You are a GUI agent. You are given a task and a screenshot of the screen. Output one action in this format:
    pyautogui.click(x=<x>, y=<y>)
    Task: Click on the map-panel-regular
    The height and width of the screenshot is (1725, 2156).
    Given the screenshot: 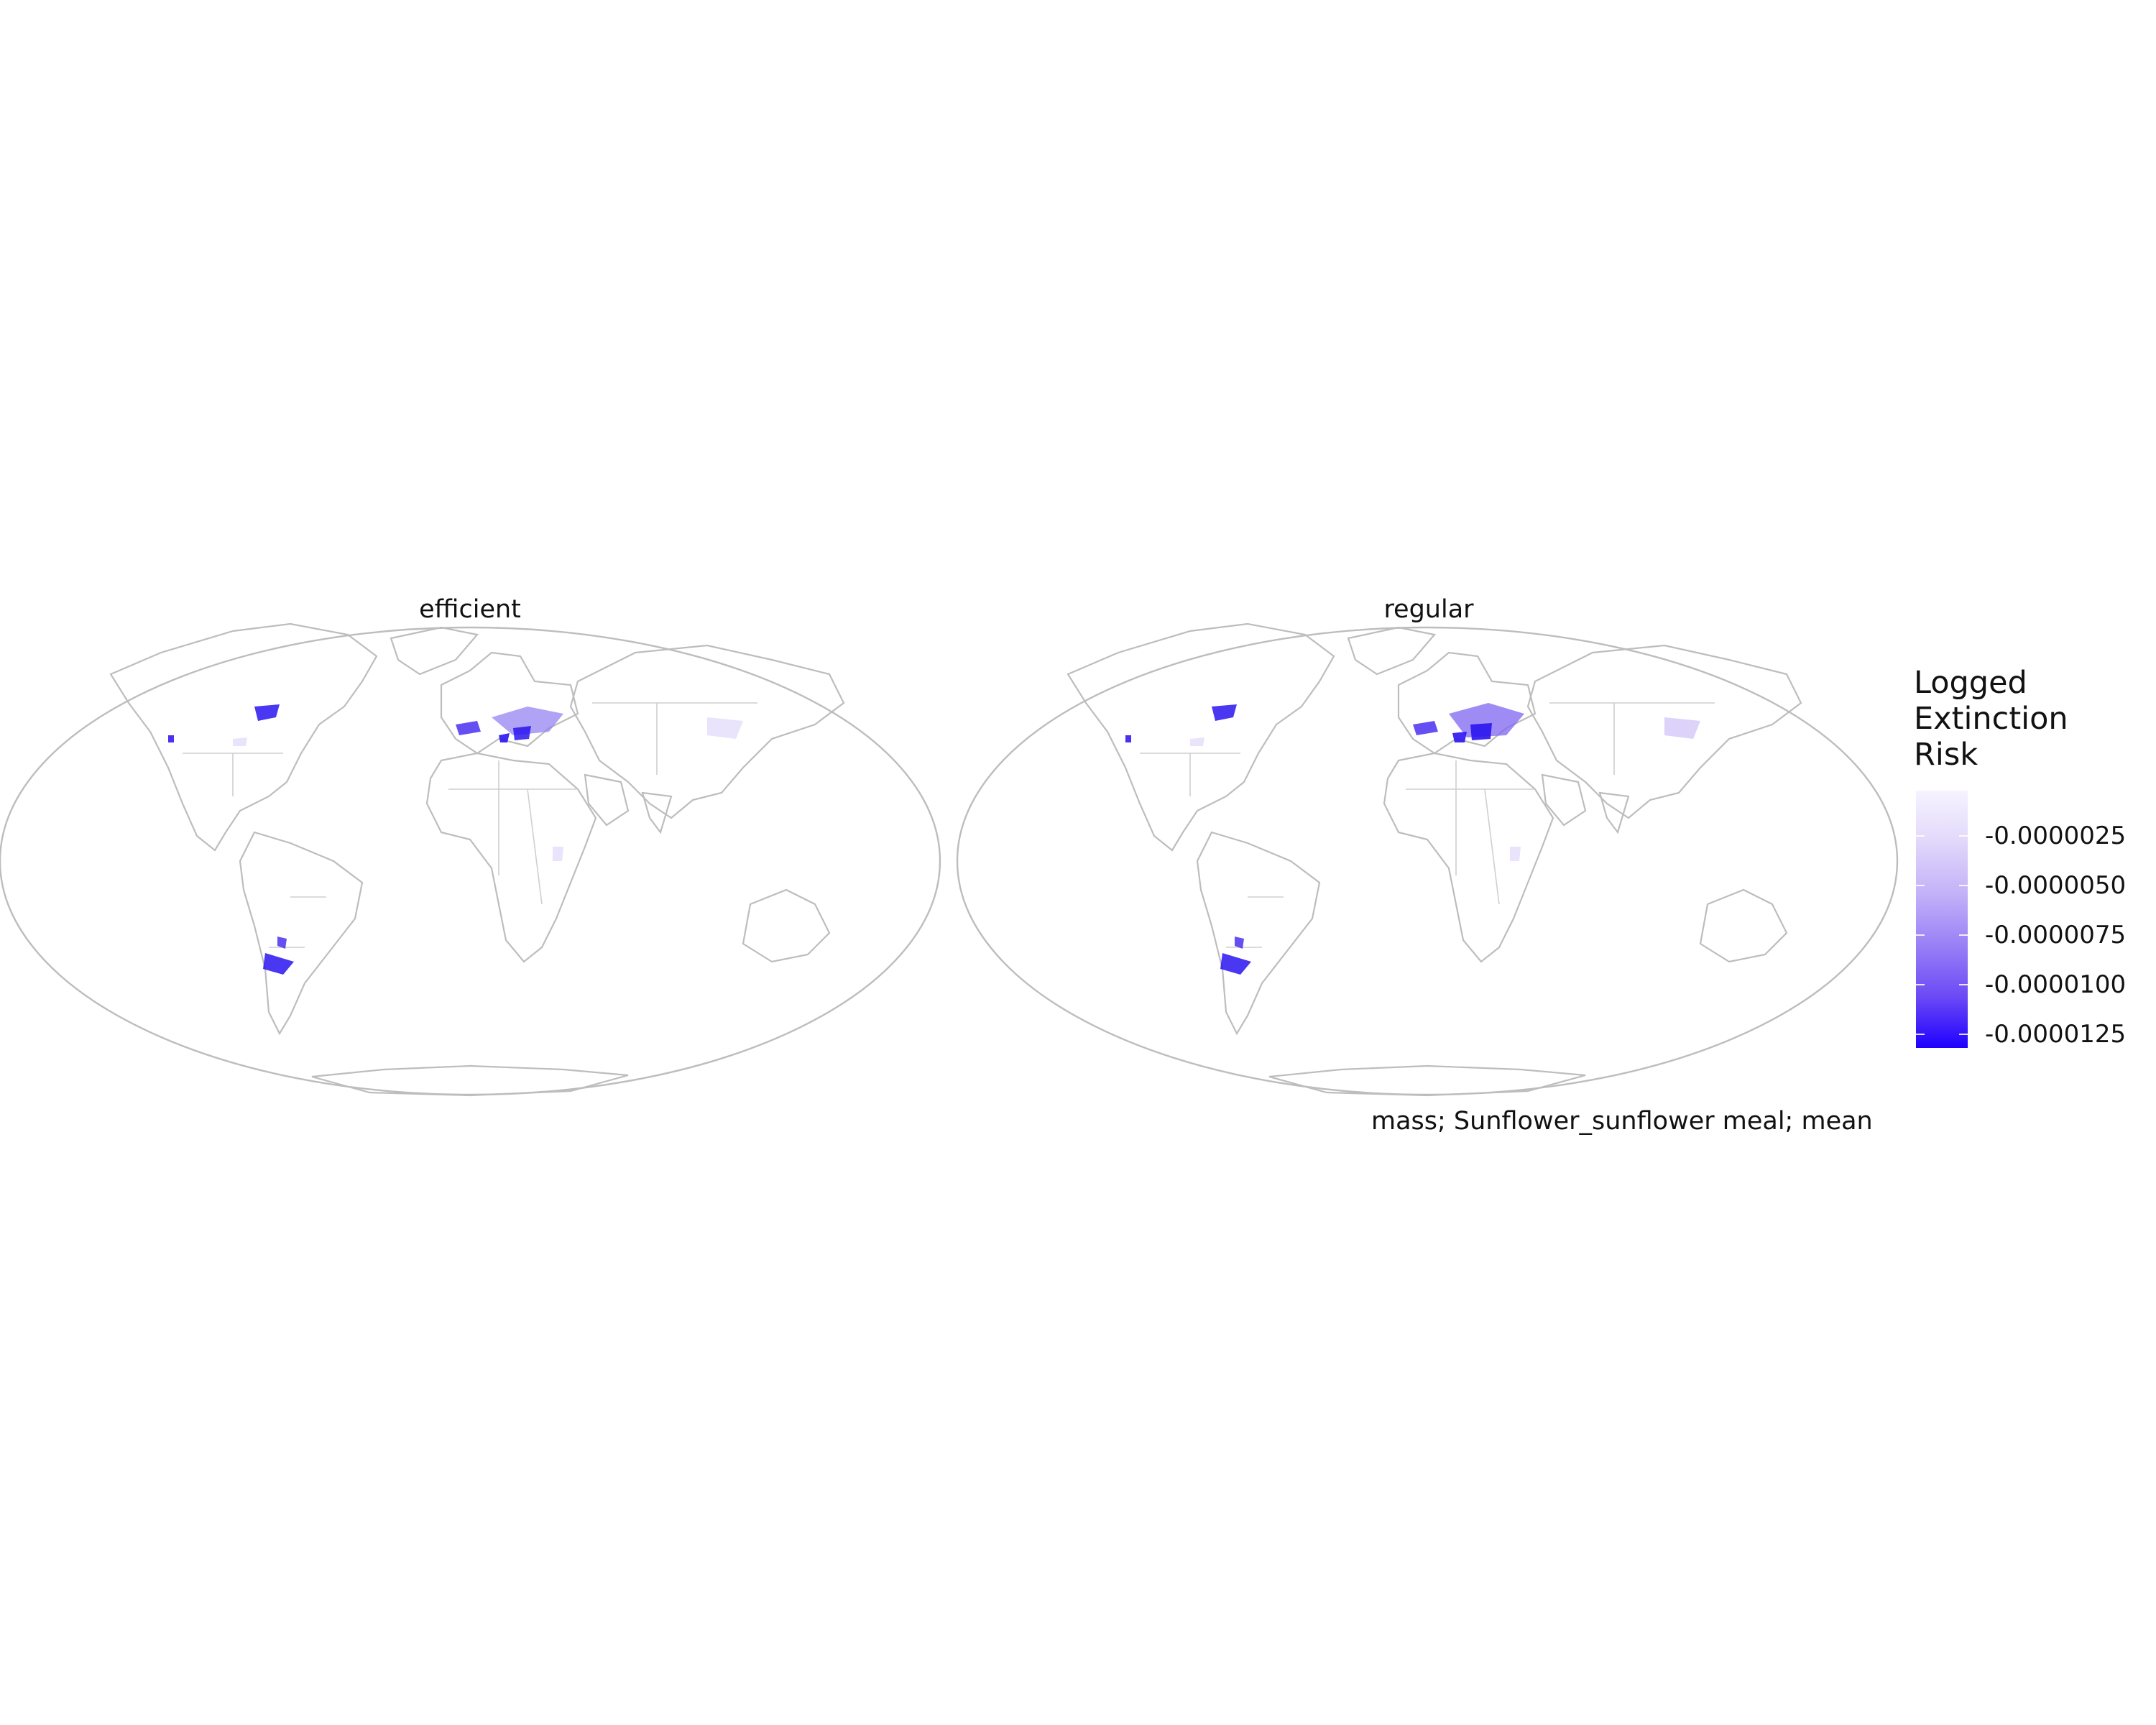 What is the action you would take?
    pyautogui.click(x=1427, y=859)
    